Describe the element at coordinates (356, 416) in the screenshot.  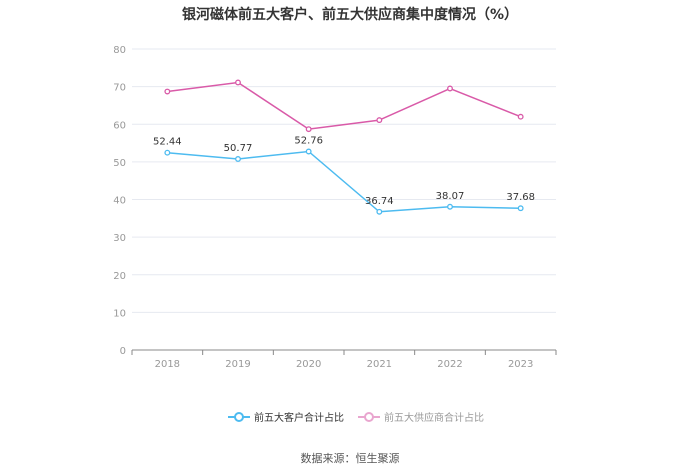
I see `legend: 前五大客户合计占比 前五大供应商合计占比` at that location.